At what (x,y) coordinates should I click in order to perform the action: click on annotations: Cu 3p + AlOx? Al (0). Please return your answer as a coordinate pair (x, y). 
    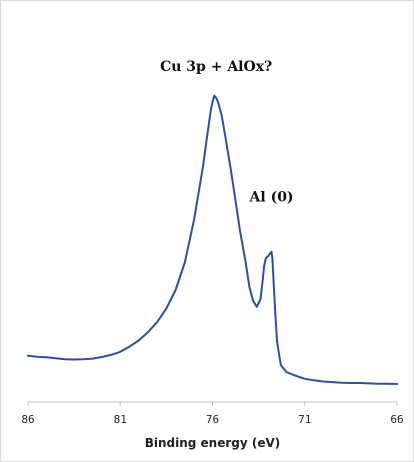
    Looking at the image, I should click on (226, 132).